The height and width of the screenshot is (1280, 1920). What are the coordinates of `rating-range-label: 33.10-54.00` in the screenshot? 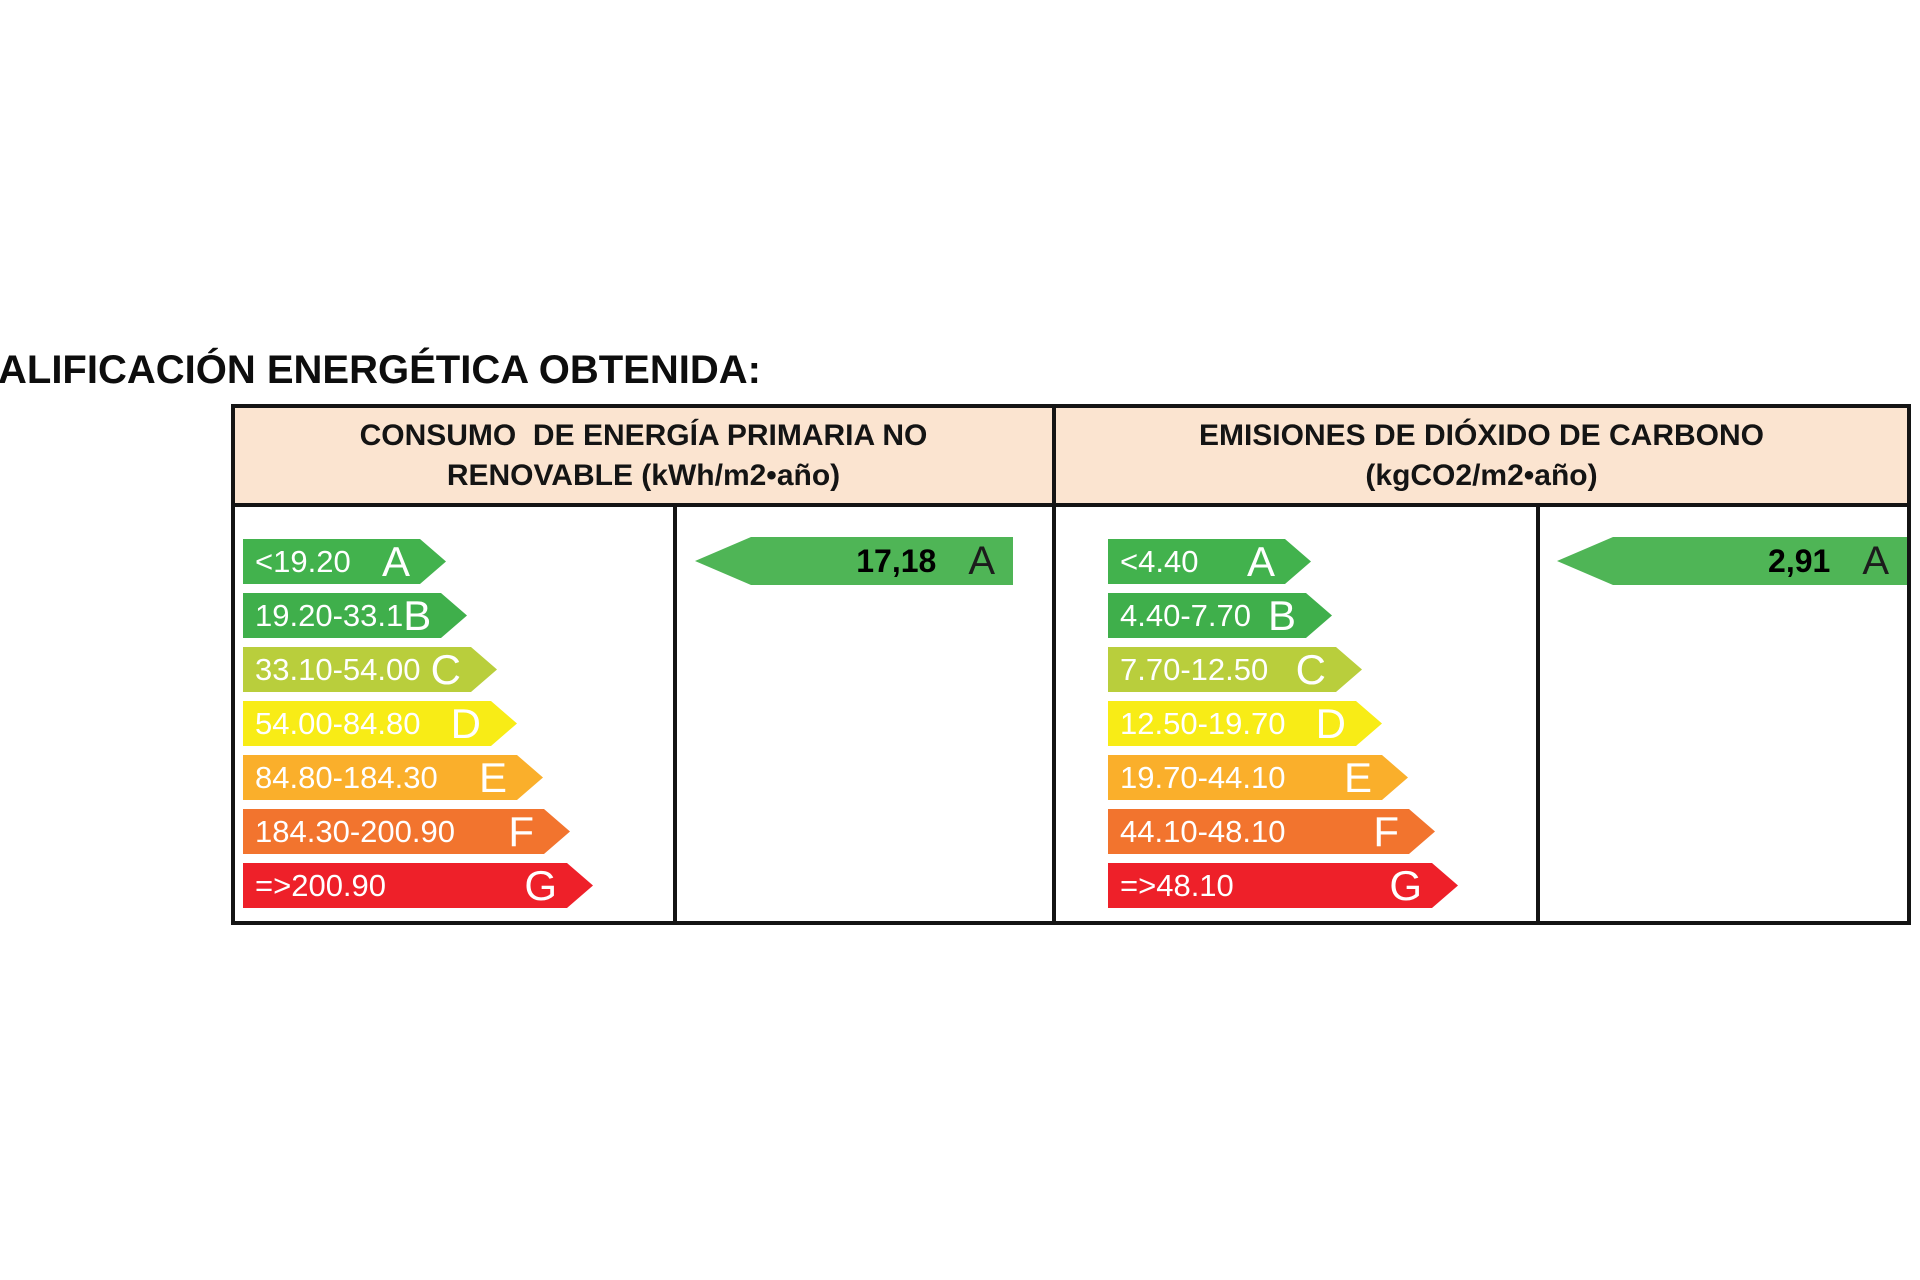 It's located at (338, 669).